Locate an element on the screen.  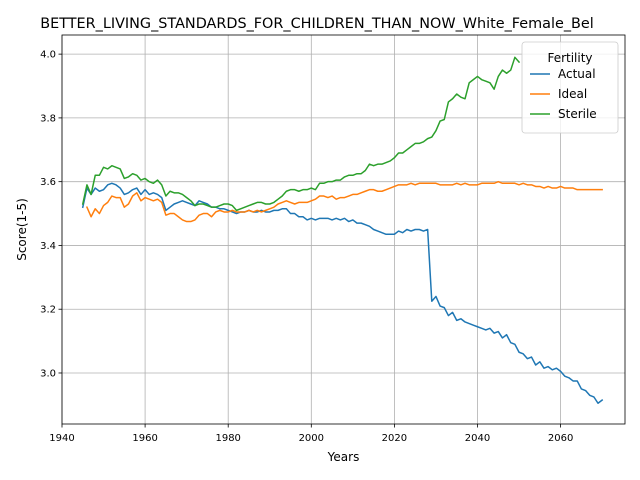
y-tick-label: 3.6 is located at coordinates (48, 182).